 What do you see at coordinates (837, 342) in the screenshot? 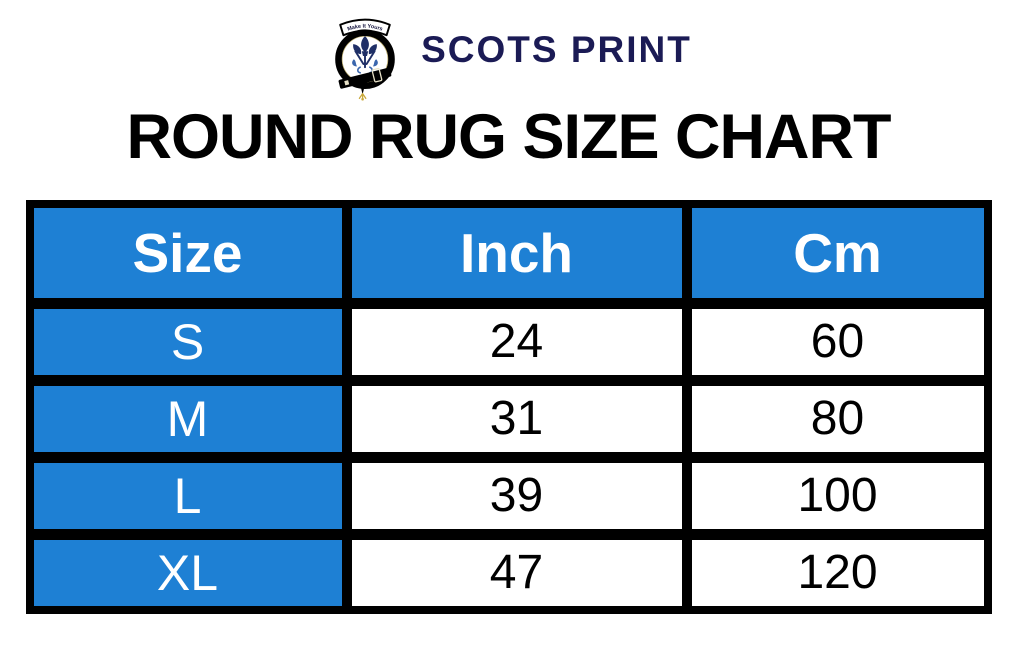
I see `table-row-s-cm-cell: 60` at bounding box center [837, 342].